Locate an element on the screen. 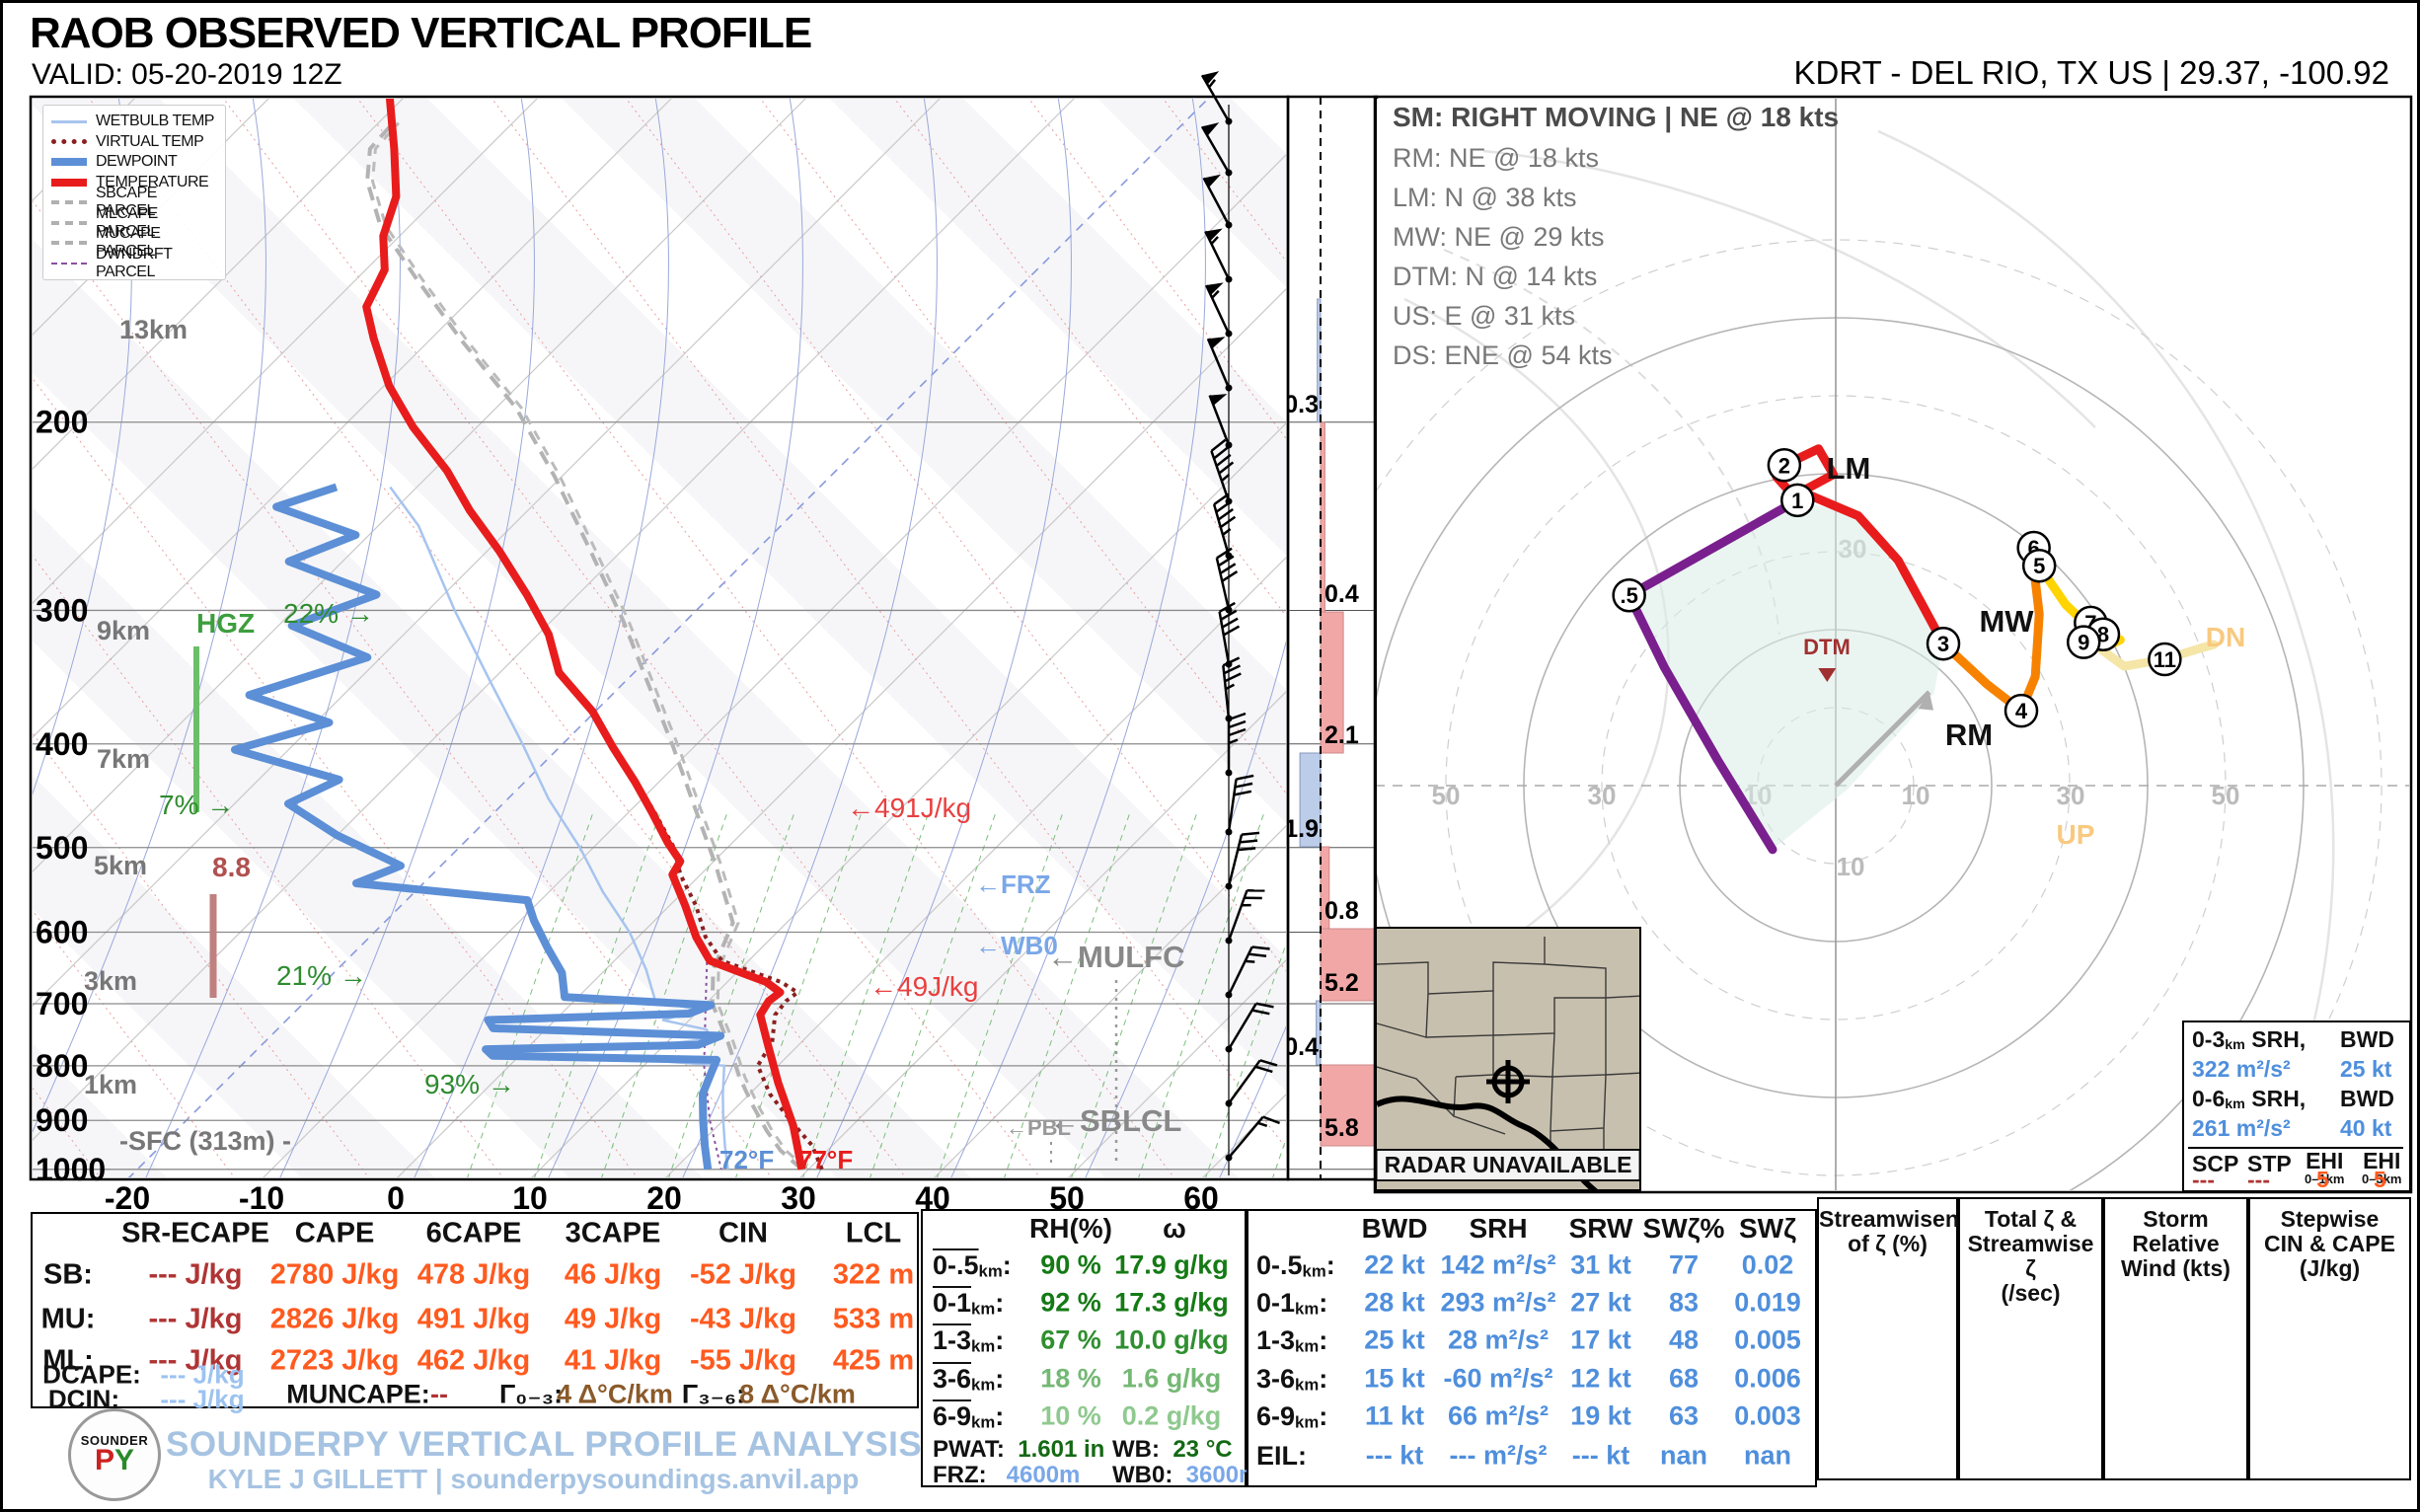  thermo-header: CAPE is located at coordinates (334, 1233).